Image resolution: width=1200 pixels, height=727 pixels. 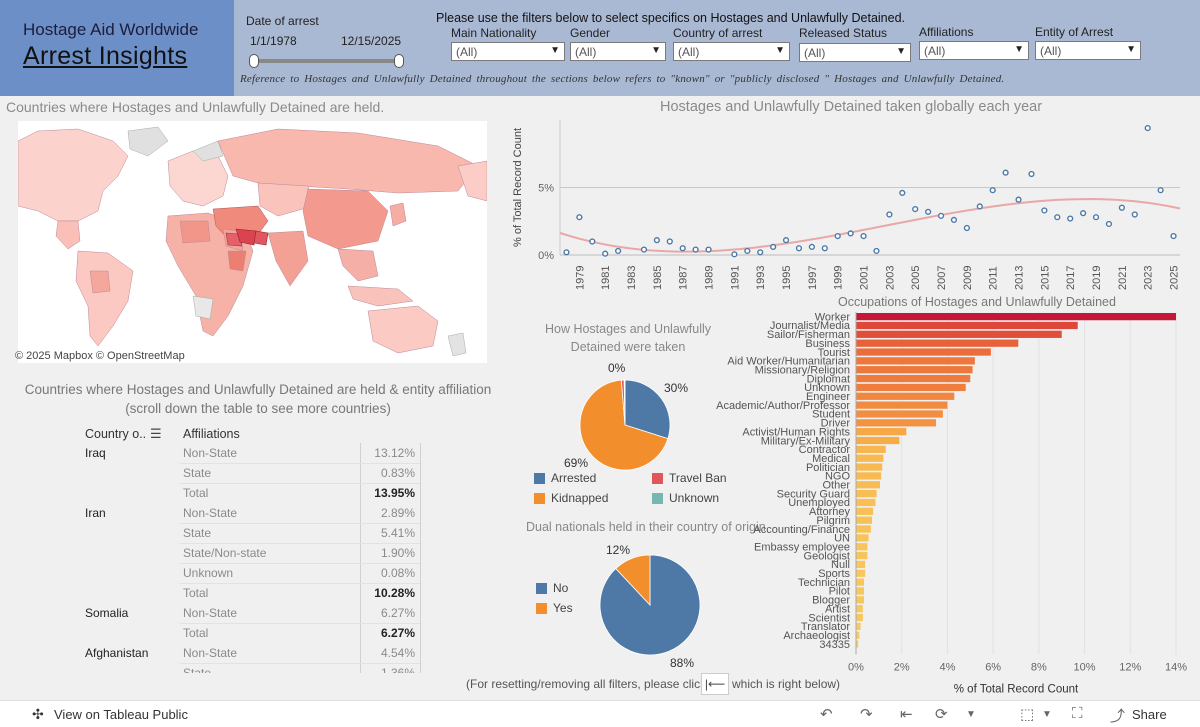 I want to click on category-label: Unemployed, so click(x=819, y=503).